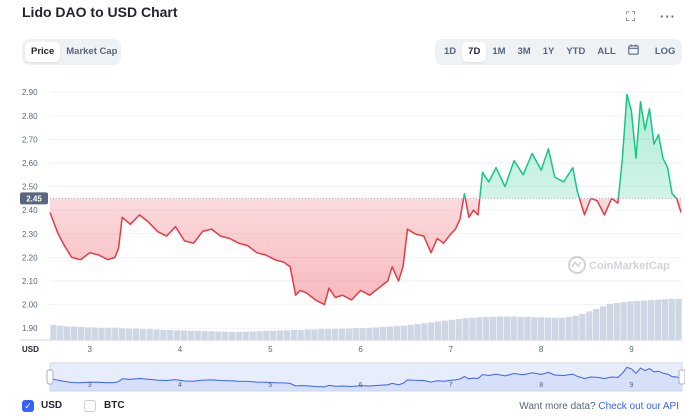 The height and width of the screenshot is (419, 685). I want to click on range-1m: 1M, so click(499, 51).